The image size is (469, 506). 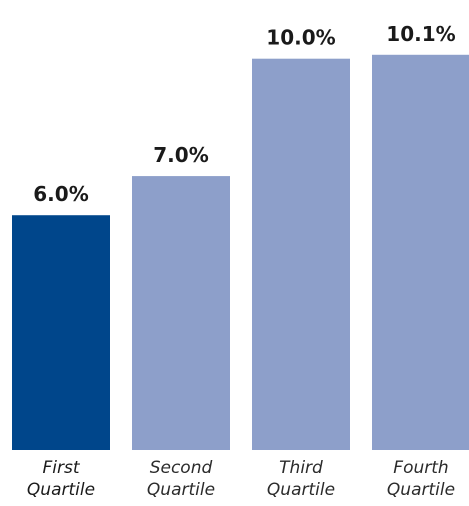 I want to click on category-label-line: Second, so click(x=181, y=468).